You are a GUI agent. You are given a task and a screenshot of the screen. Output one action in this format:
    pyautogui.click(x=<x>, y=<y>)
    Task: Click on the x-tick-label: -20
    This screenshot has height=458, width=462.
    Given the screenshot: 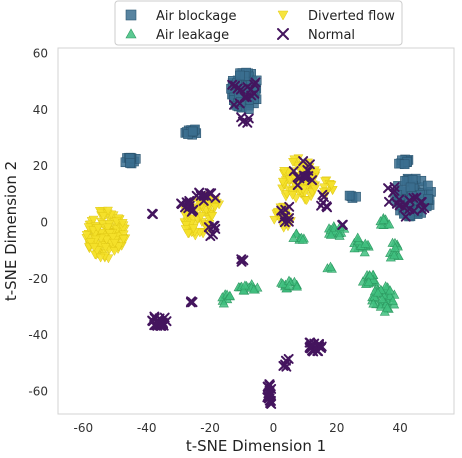 What is the action you would take?
    pyautogui.click(x=210, y=428)
    